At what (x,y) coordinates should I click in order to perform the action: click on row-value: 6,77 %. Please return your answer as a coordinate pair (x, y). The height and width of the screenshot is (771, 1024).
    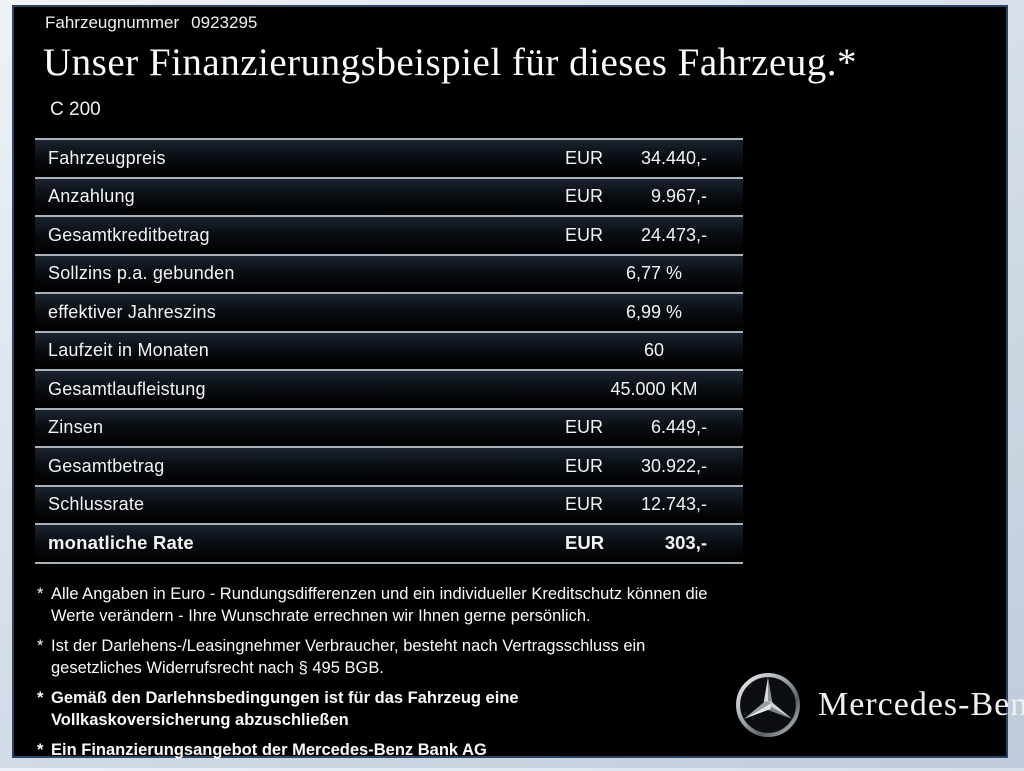
    Looking at the image, I should click on (654, 273).